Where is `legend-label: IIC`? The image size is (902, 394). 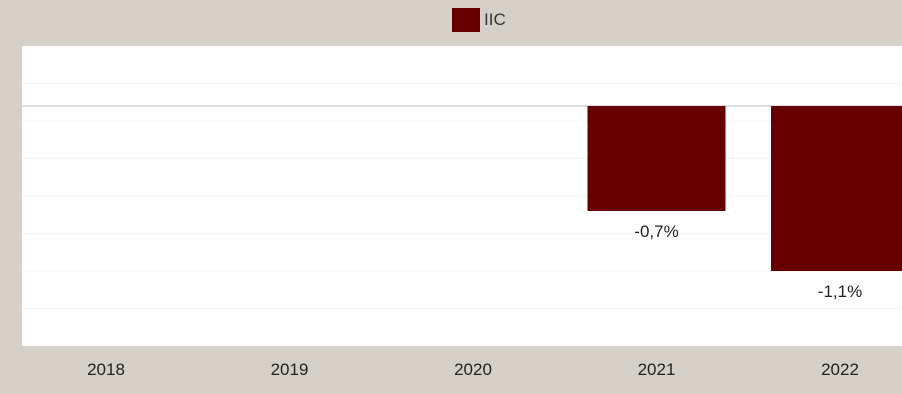 legend-label: IIC is located at coordinates (495, 19).